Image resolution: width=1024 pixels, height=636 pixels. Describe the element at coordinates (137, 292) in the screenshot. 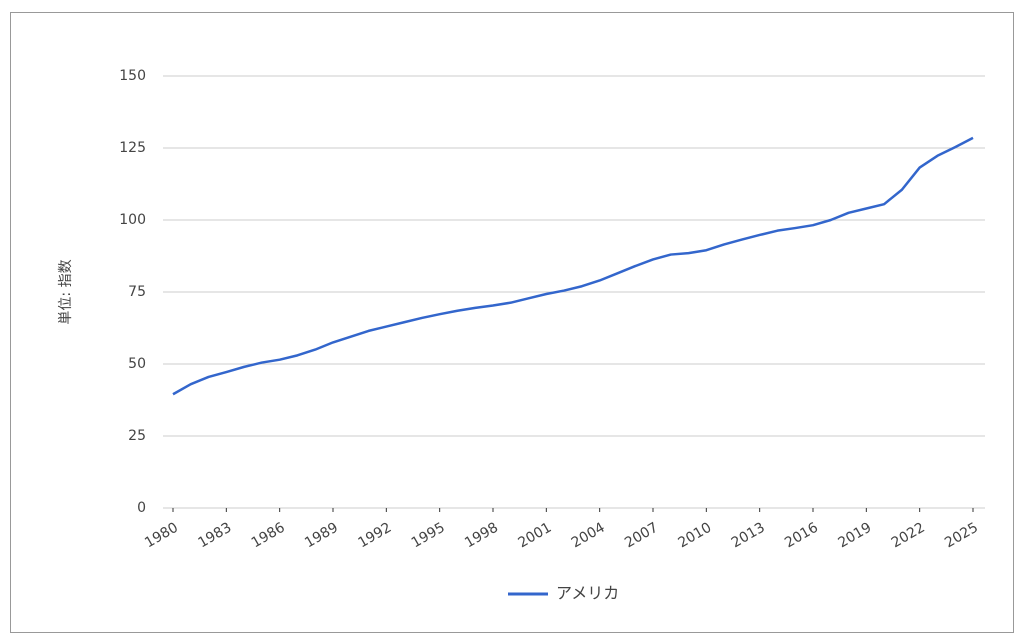

I see `y-tick-label: 75` at that location.